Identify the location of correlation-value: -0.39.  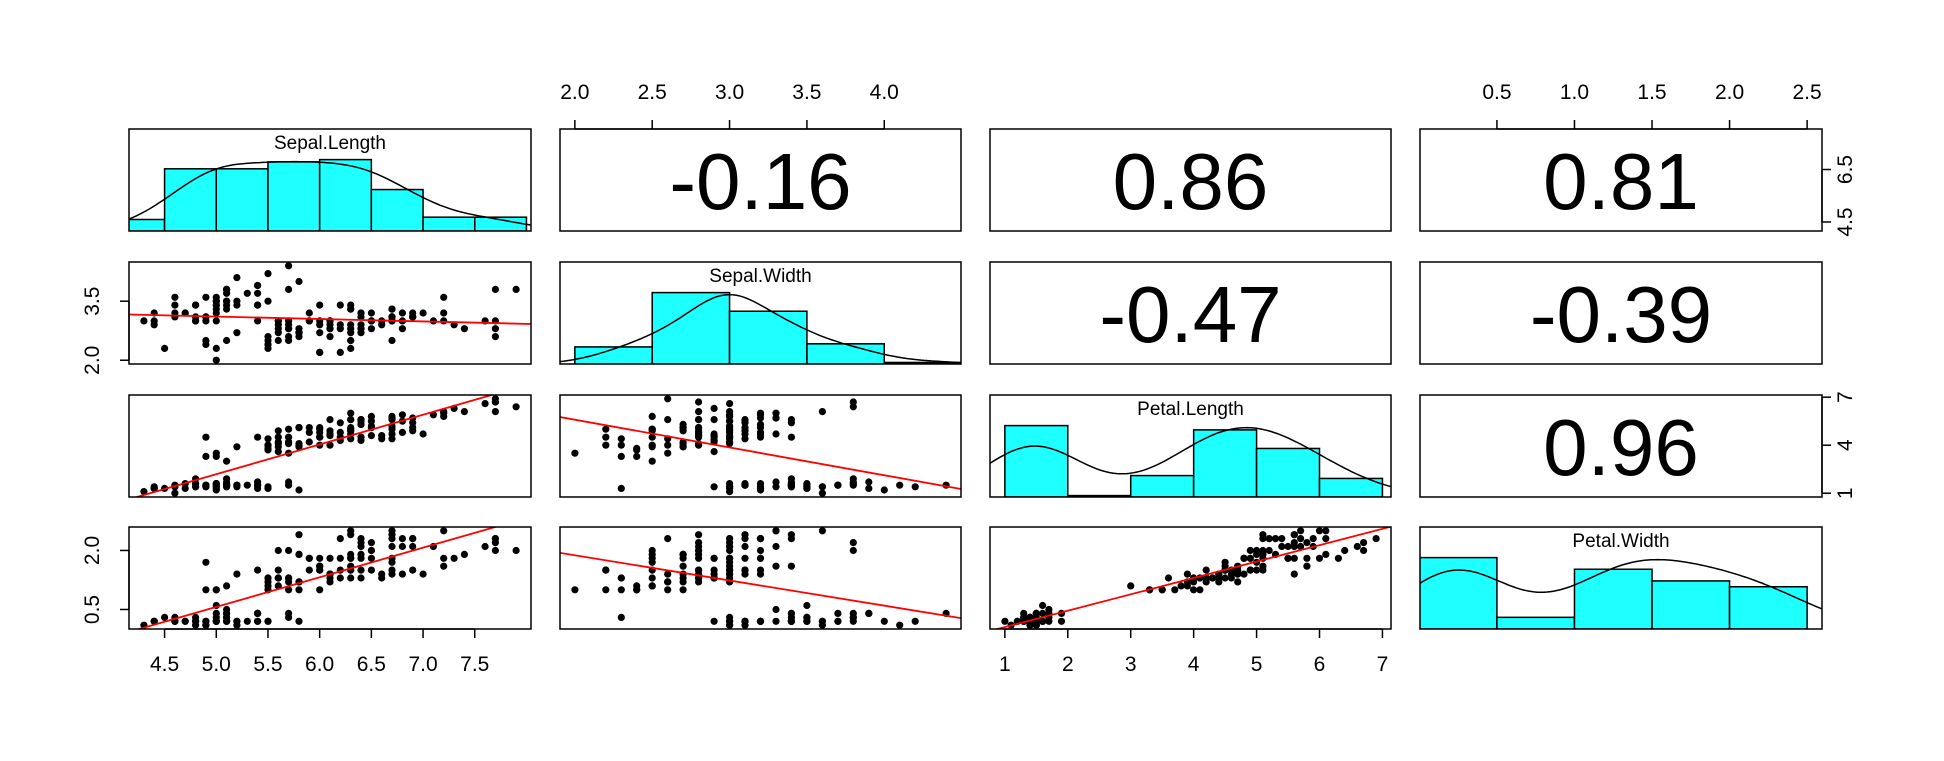
(1621, 314).